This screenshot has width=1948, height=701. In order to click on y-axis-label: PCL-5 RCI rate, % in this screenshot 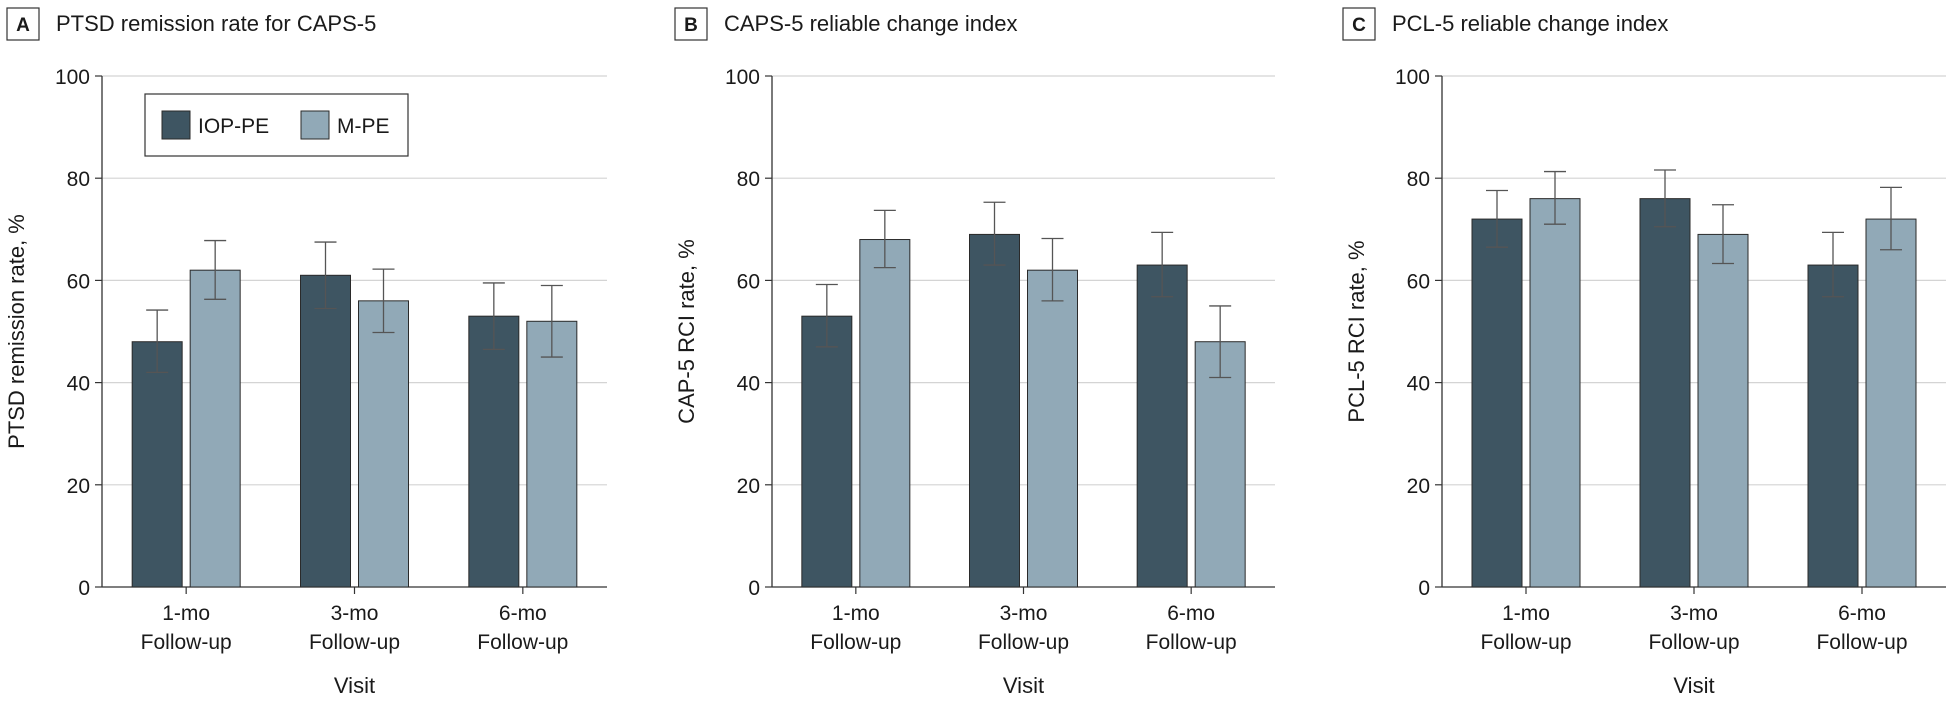, I will do `click(1356, 331)`.